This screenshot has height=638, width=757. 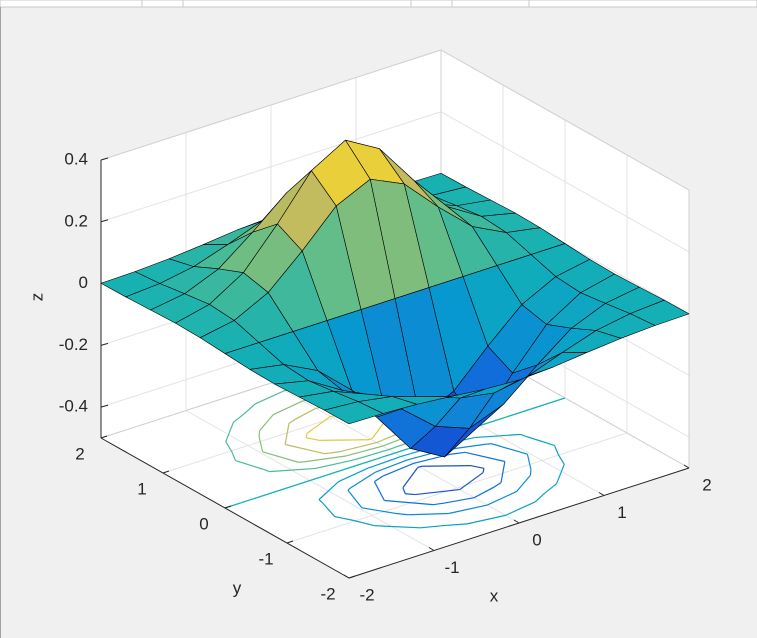 I want to click on z-tick-label: -0.4, so click(x=73, y=406).